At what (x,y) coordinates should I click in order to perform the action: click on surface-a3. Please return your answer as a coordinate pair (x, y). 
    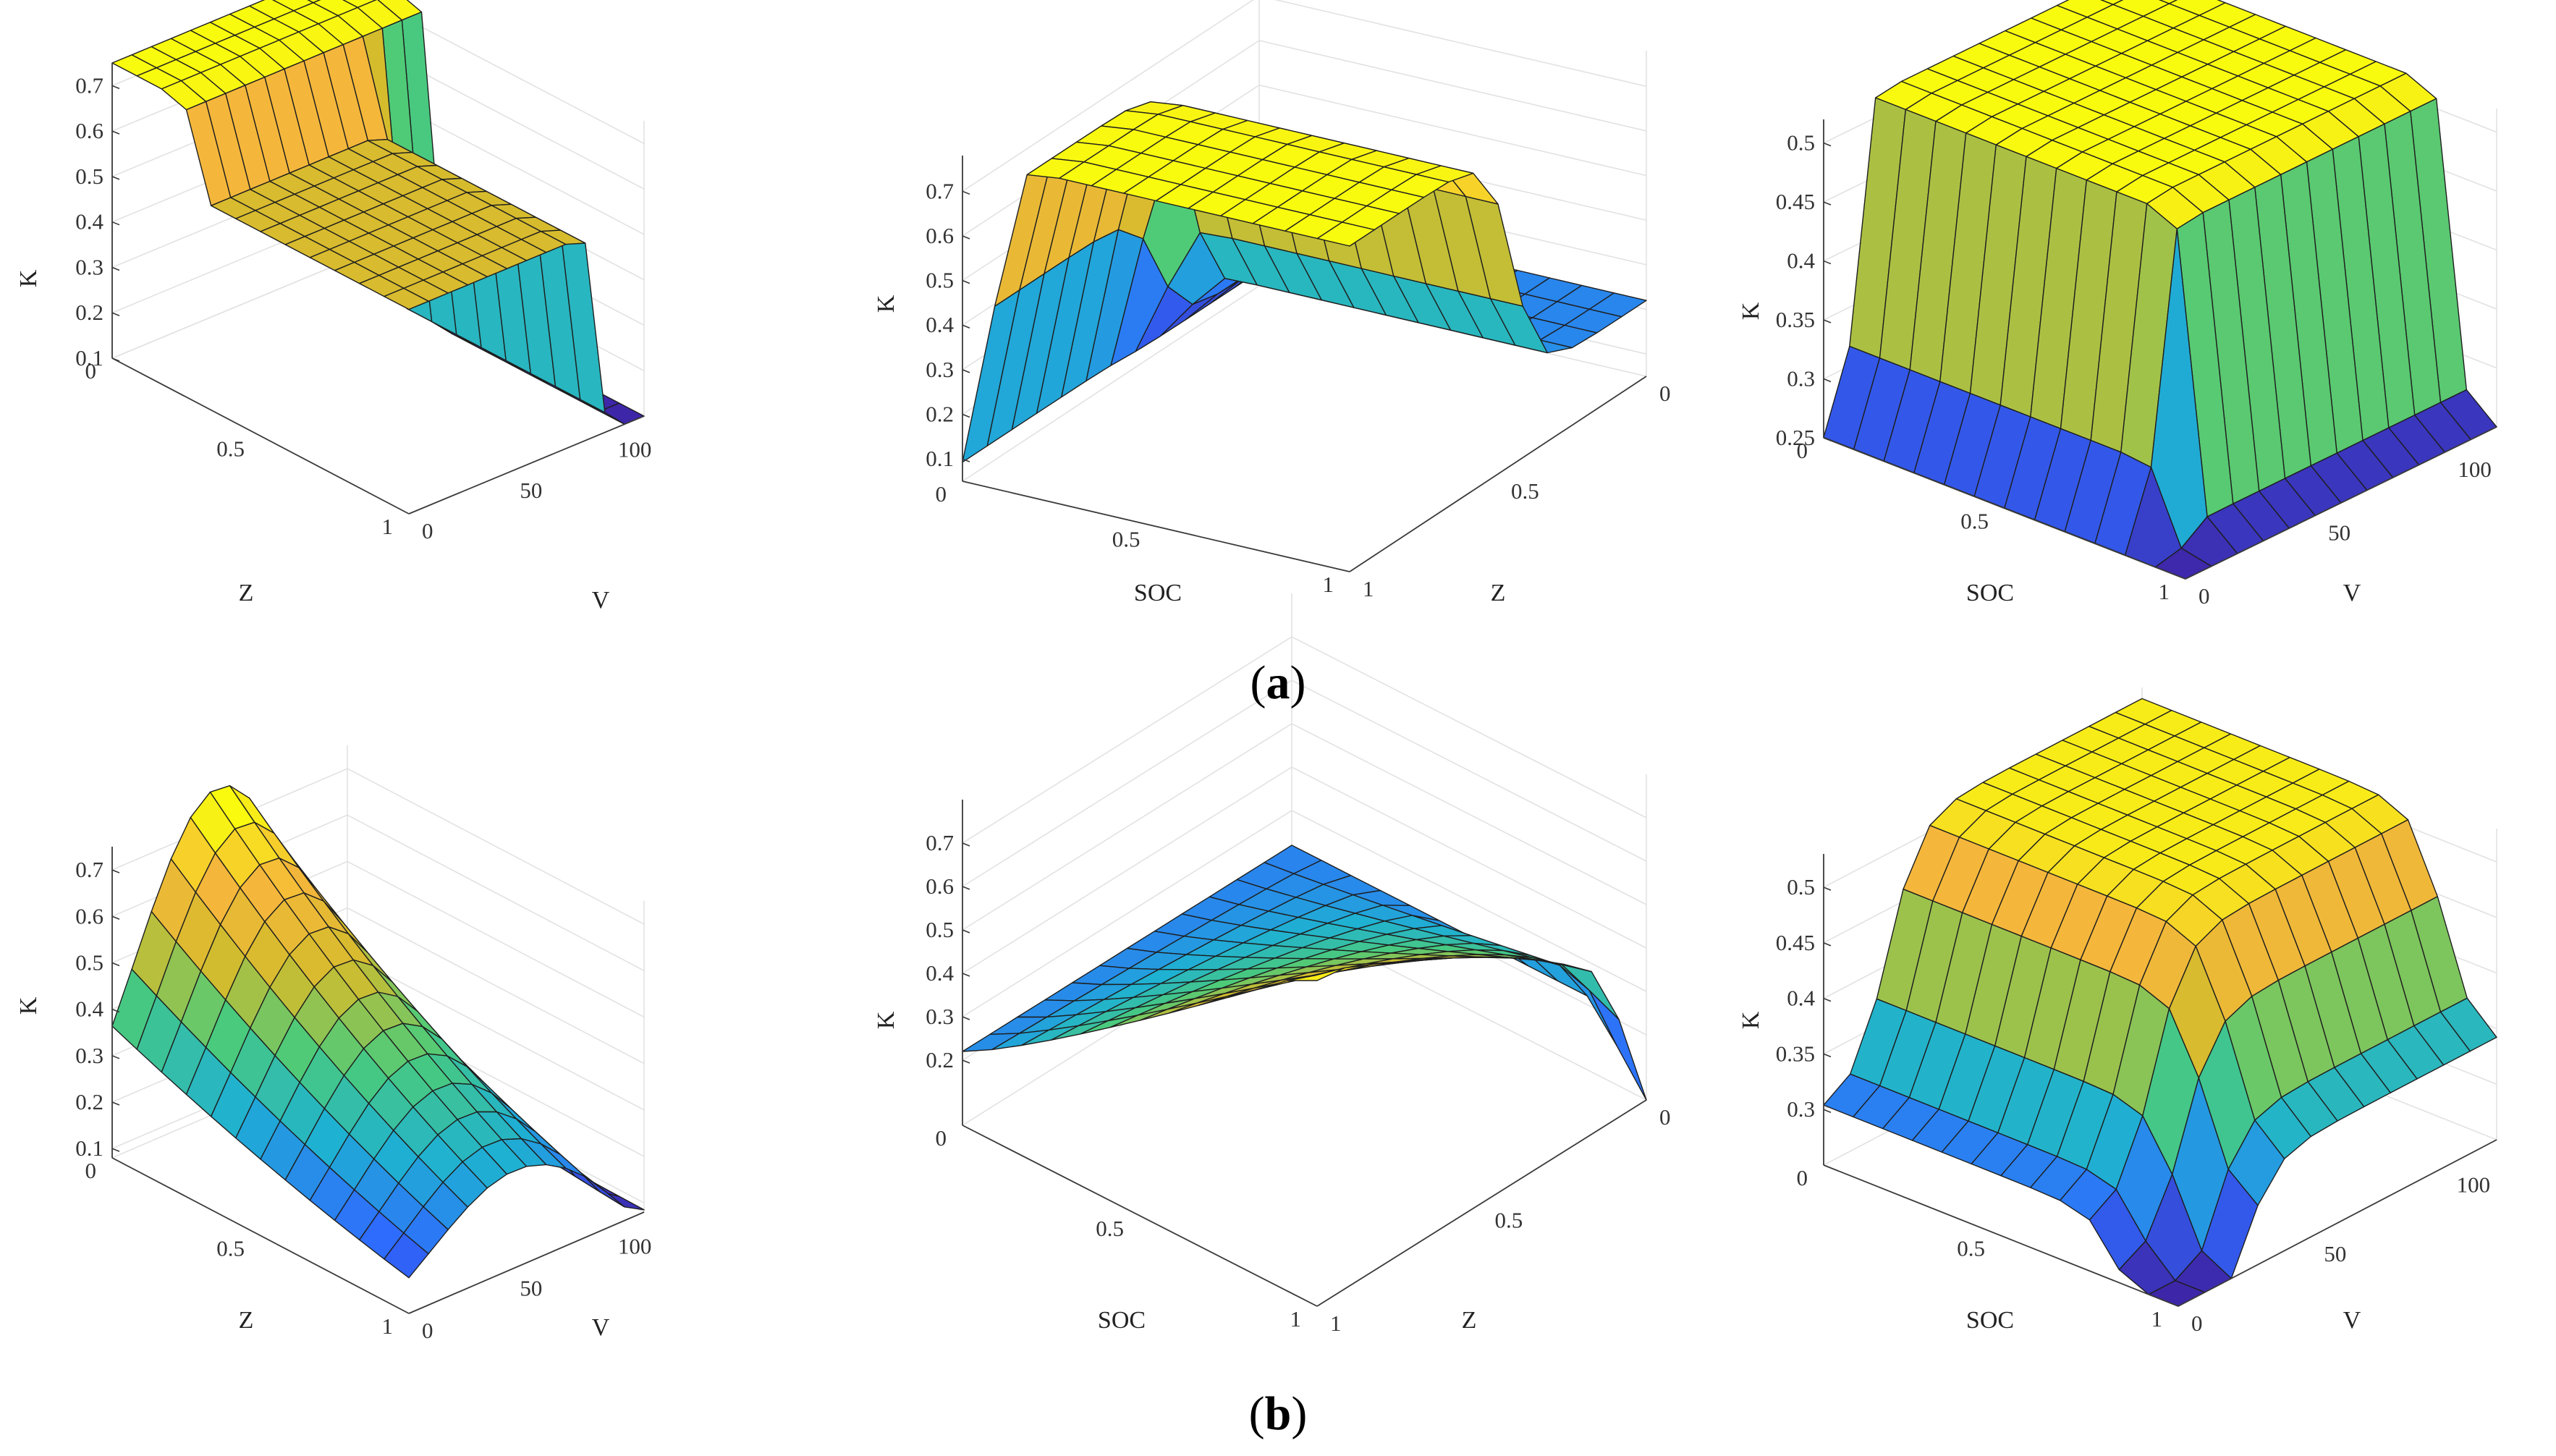
    Looking at the image, I should click on (2160, 290).